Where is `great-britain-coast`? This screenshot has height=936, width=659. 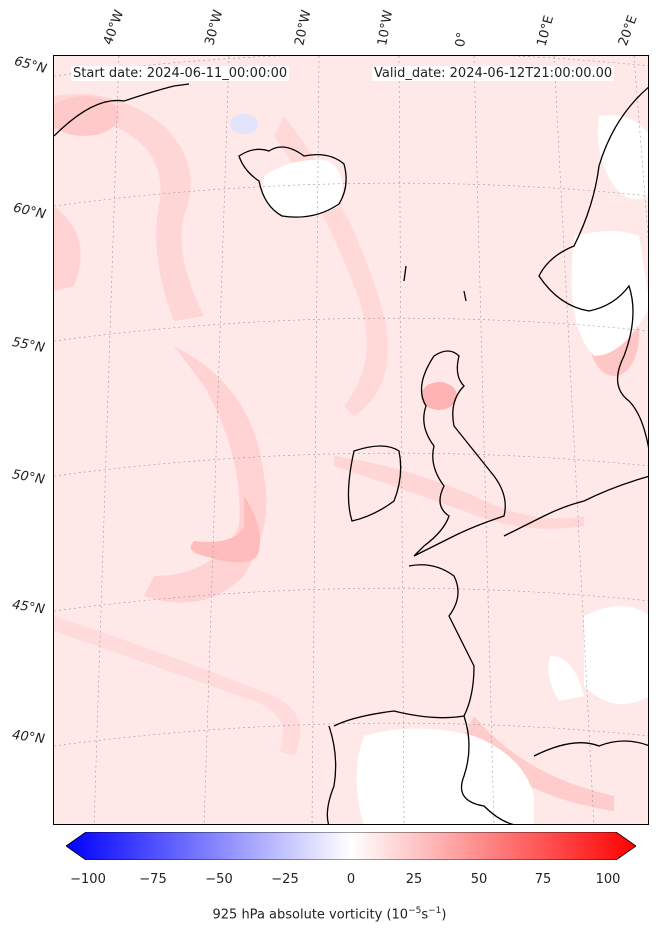 great-britain-coast is located at coordinates (459, 453).